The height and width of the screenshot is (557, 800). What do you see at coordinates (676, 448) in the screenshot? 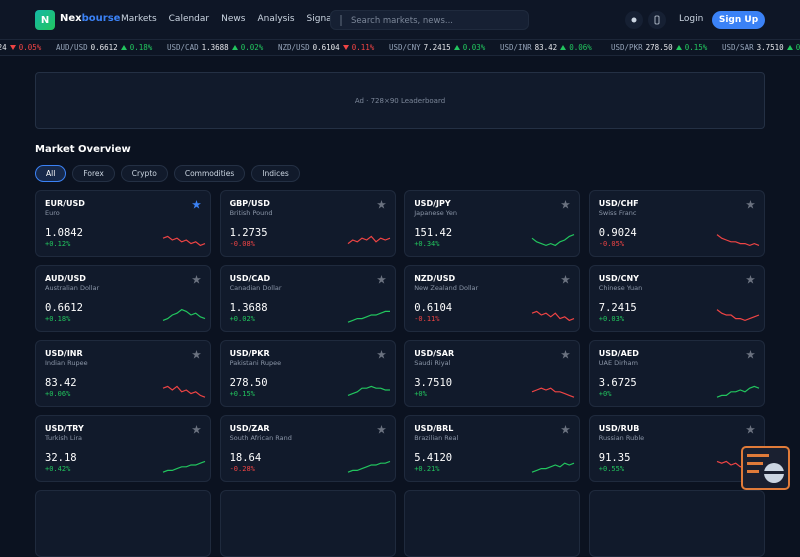
I see `market-card: USD/RUB Russian Ruble 91.35 +0.55%` at bounding box center [676, 448].